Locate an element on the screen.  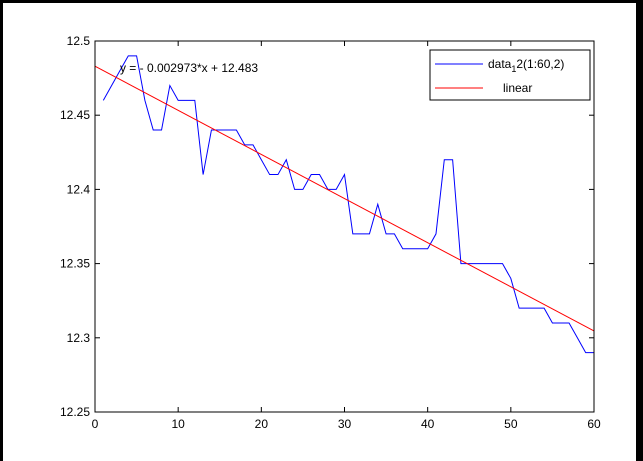
fit-equation-annotation: y = - 0.002973*x + 12.483 is located at coordinates (189, 68).